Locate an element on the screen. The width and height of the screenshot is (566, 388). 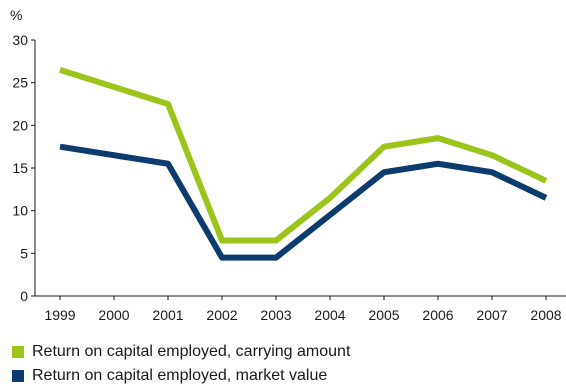
x-tick-label: 2007 is located at coordinates (491, 315).